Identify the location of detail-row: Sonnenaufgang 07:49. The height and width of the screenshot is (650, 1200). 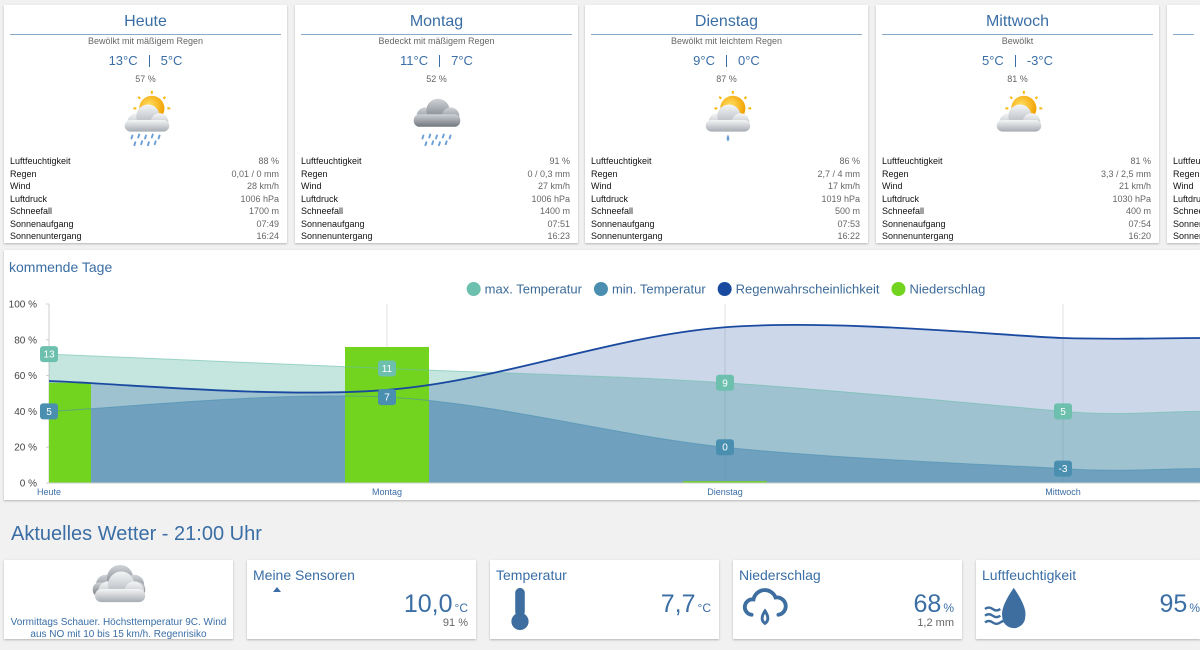
(144, 224).